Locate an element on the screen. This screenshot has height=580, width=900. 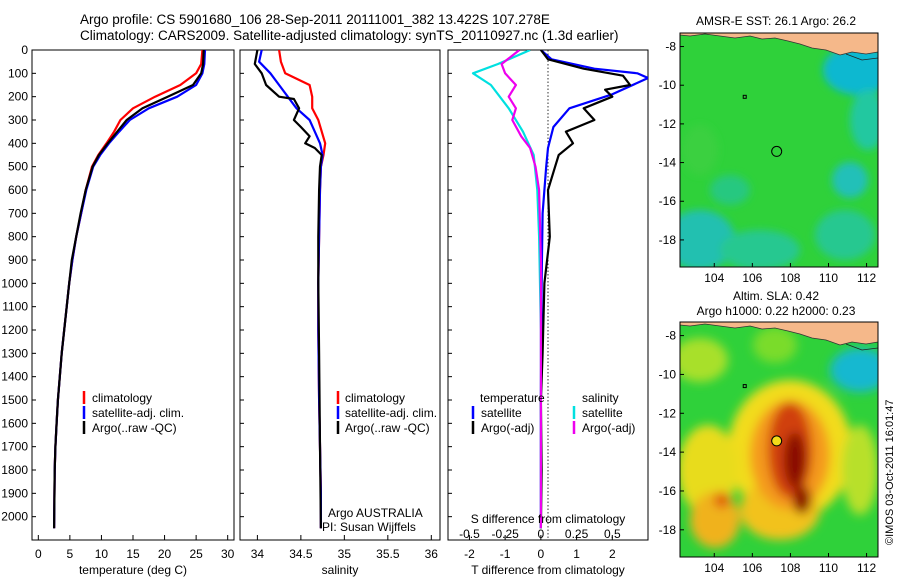
temperature-series is located at coordinates (130, 289).